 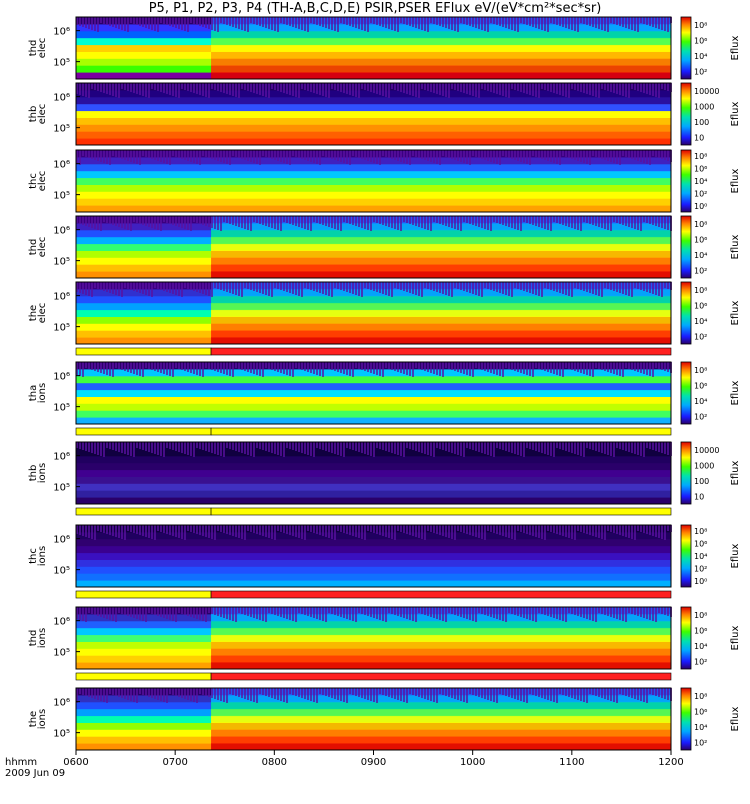 I want to click on panel-ylabel-probe: thb, so click(x=33, y=114).